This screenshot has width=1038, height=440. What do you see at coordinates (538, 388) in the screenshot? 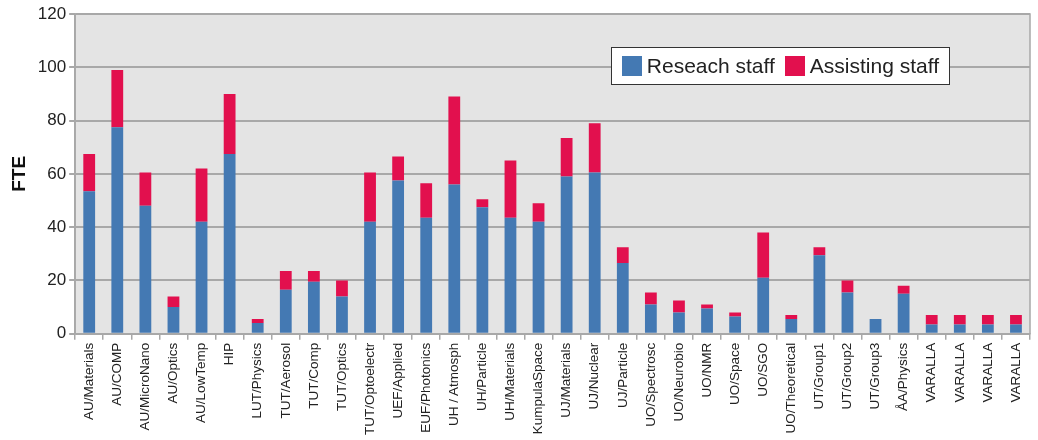
I see `x-tick-label: KumpulaSpace` at bounding box center [538, 388].